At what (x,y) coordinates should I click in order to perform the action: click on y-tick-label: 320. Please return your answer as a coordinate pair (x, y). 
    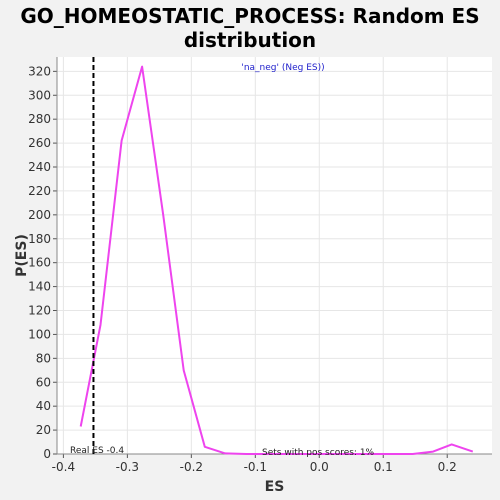
    Looking at the image, I should click on (39, 71).